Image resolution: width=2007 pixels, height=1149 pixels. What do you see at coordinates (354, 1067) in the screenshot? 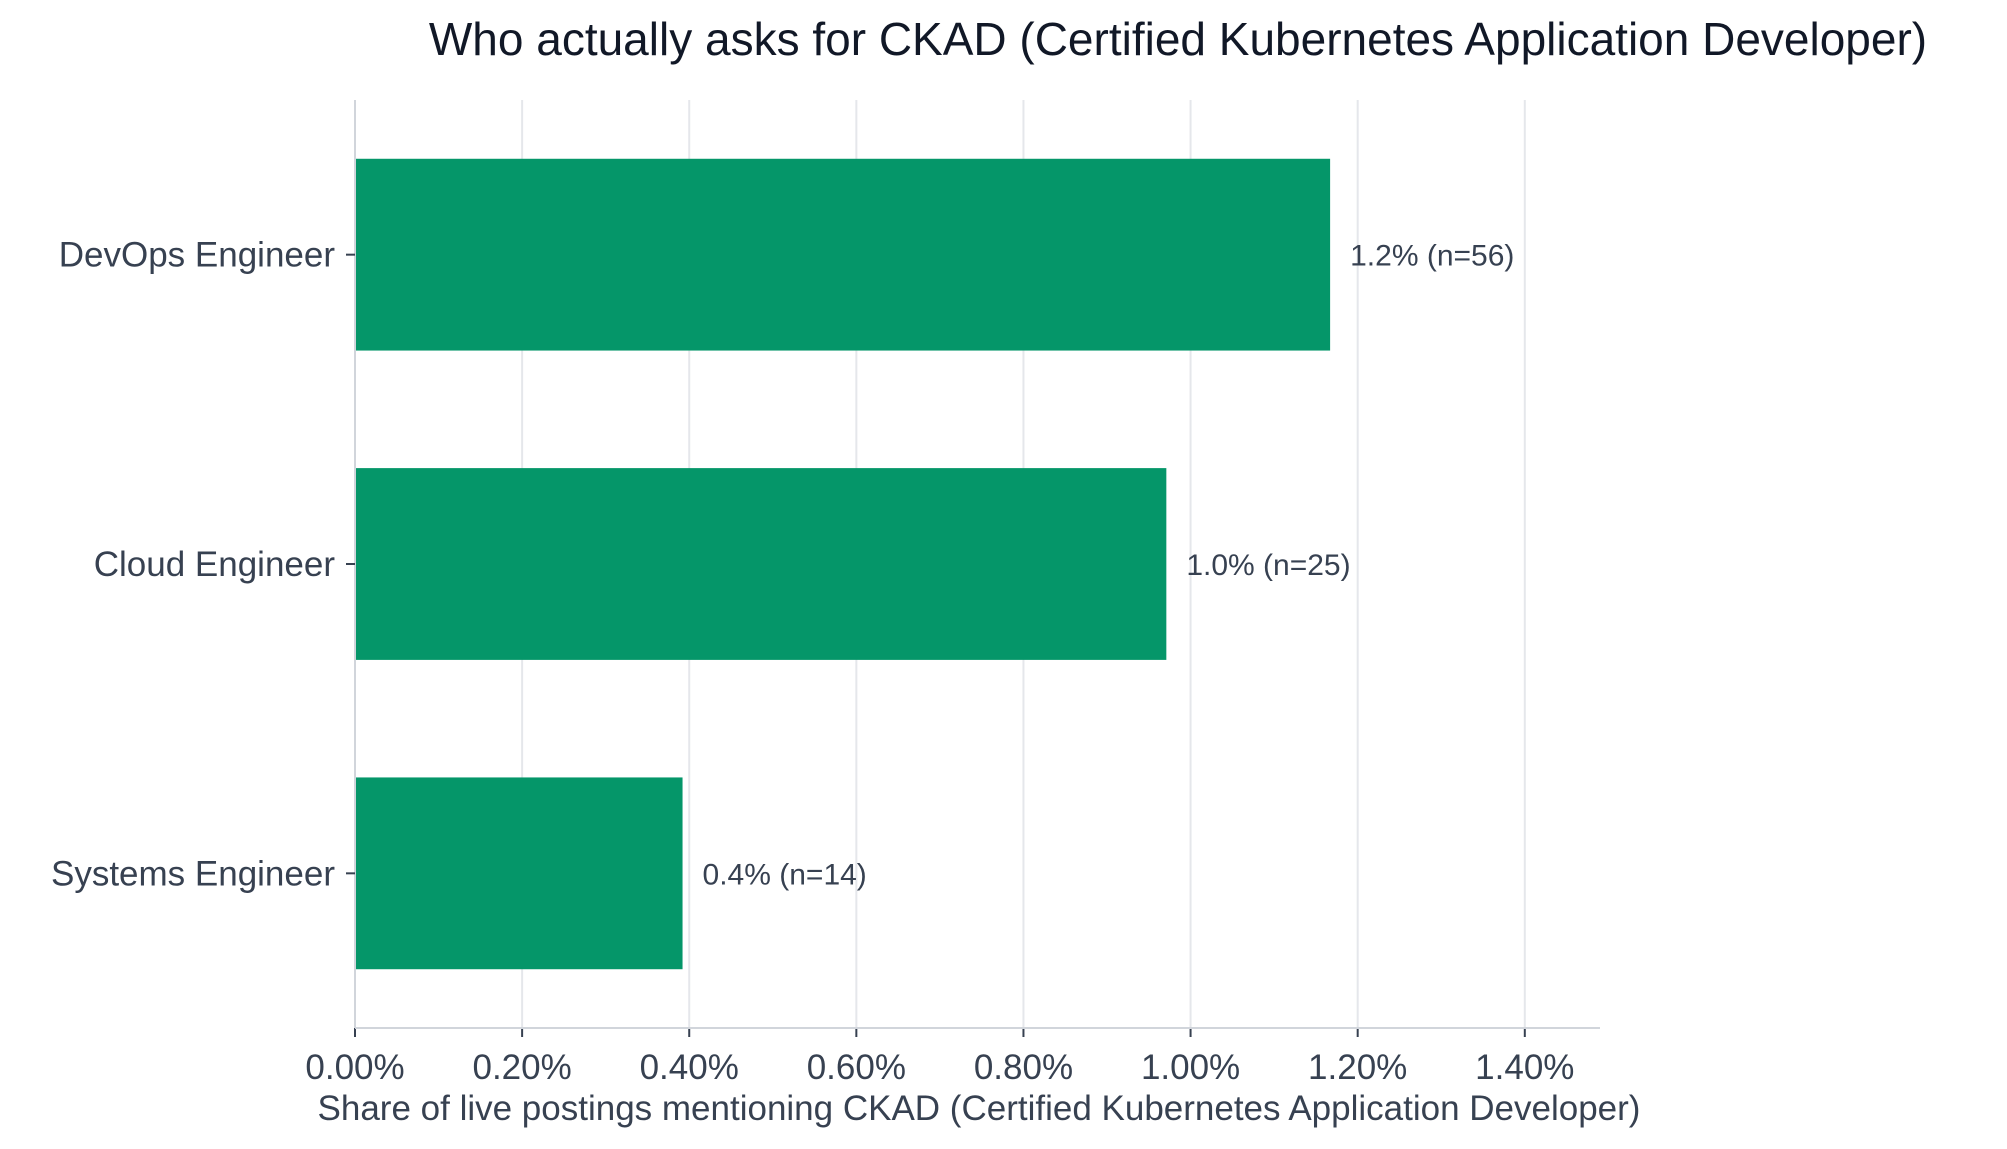
I see `x-tick-label: 0.00%` at bounding box center [354, 1067].